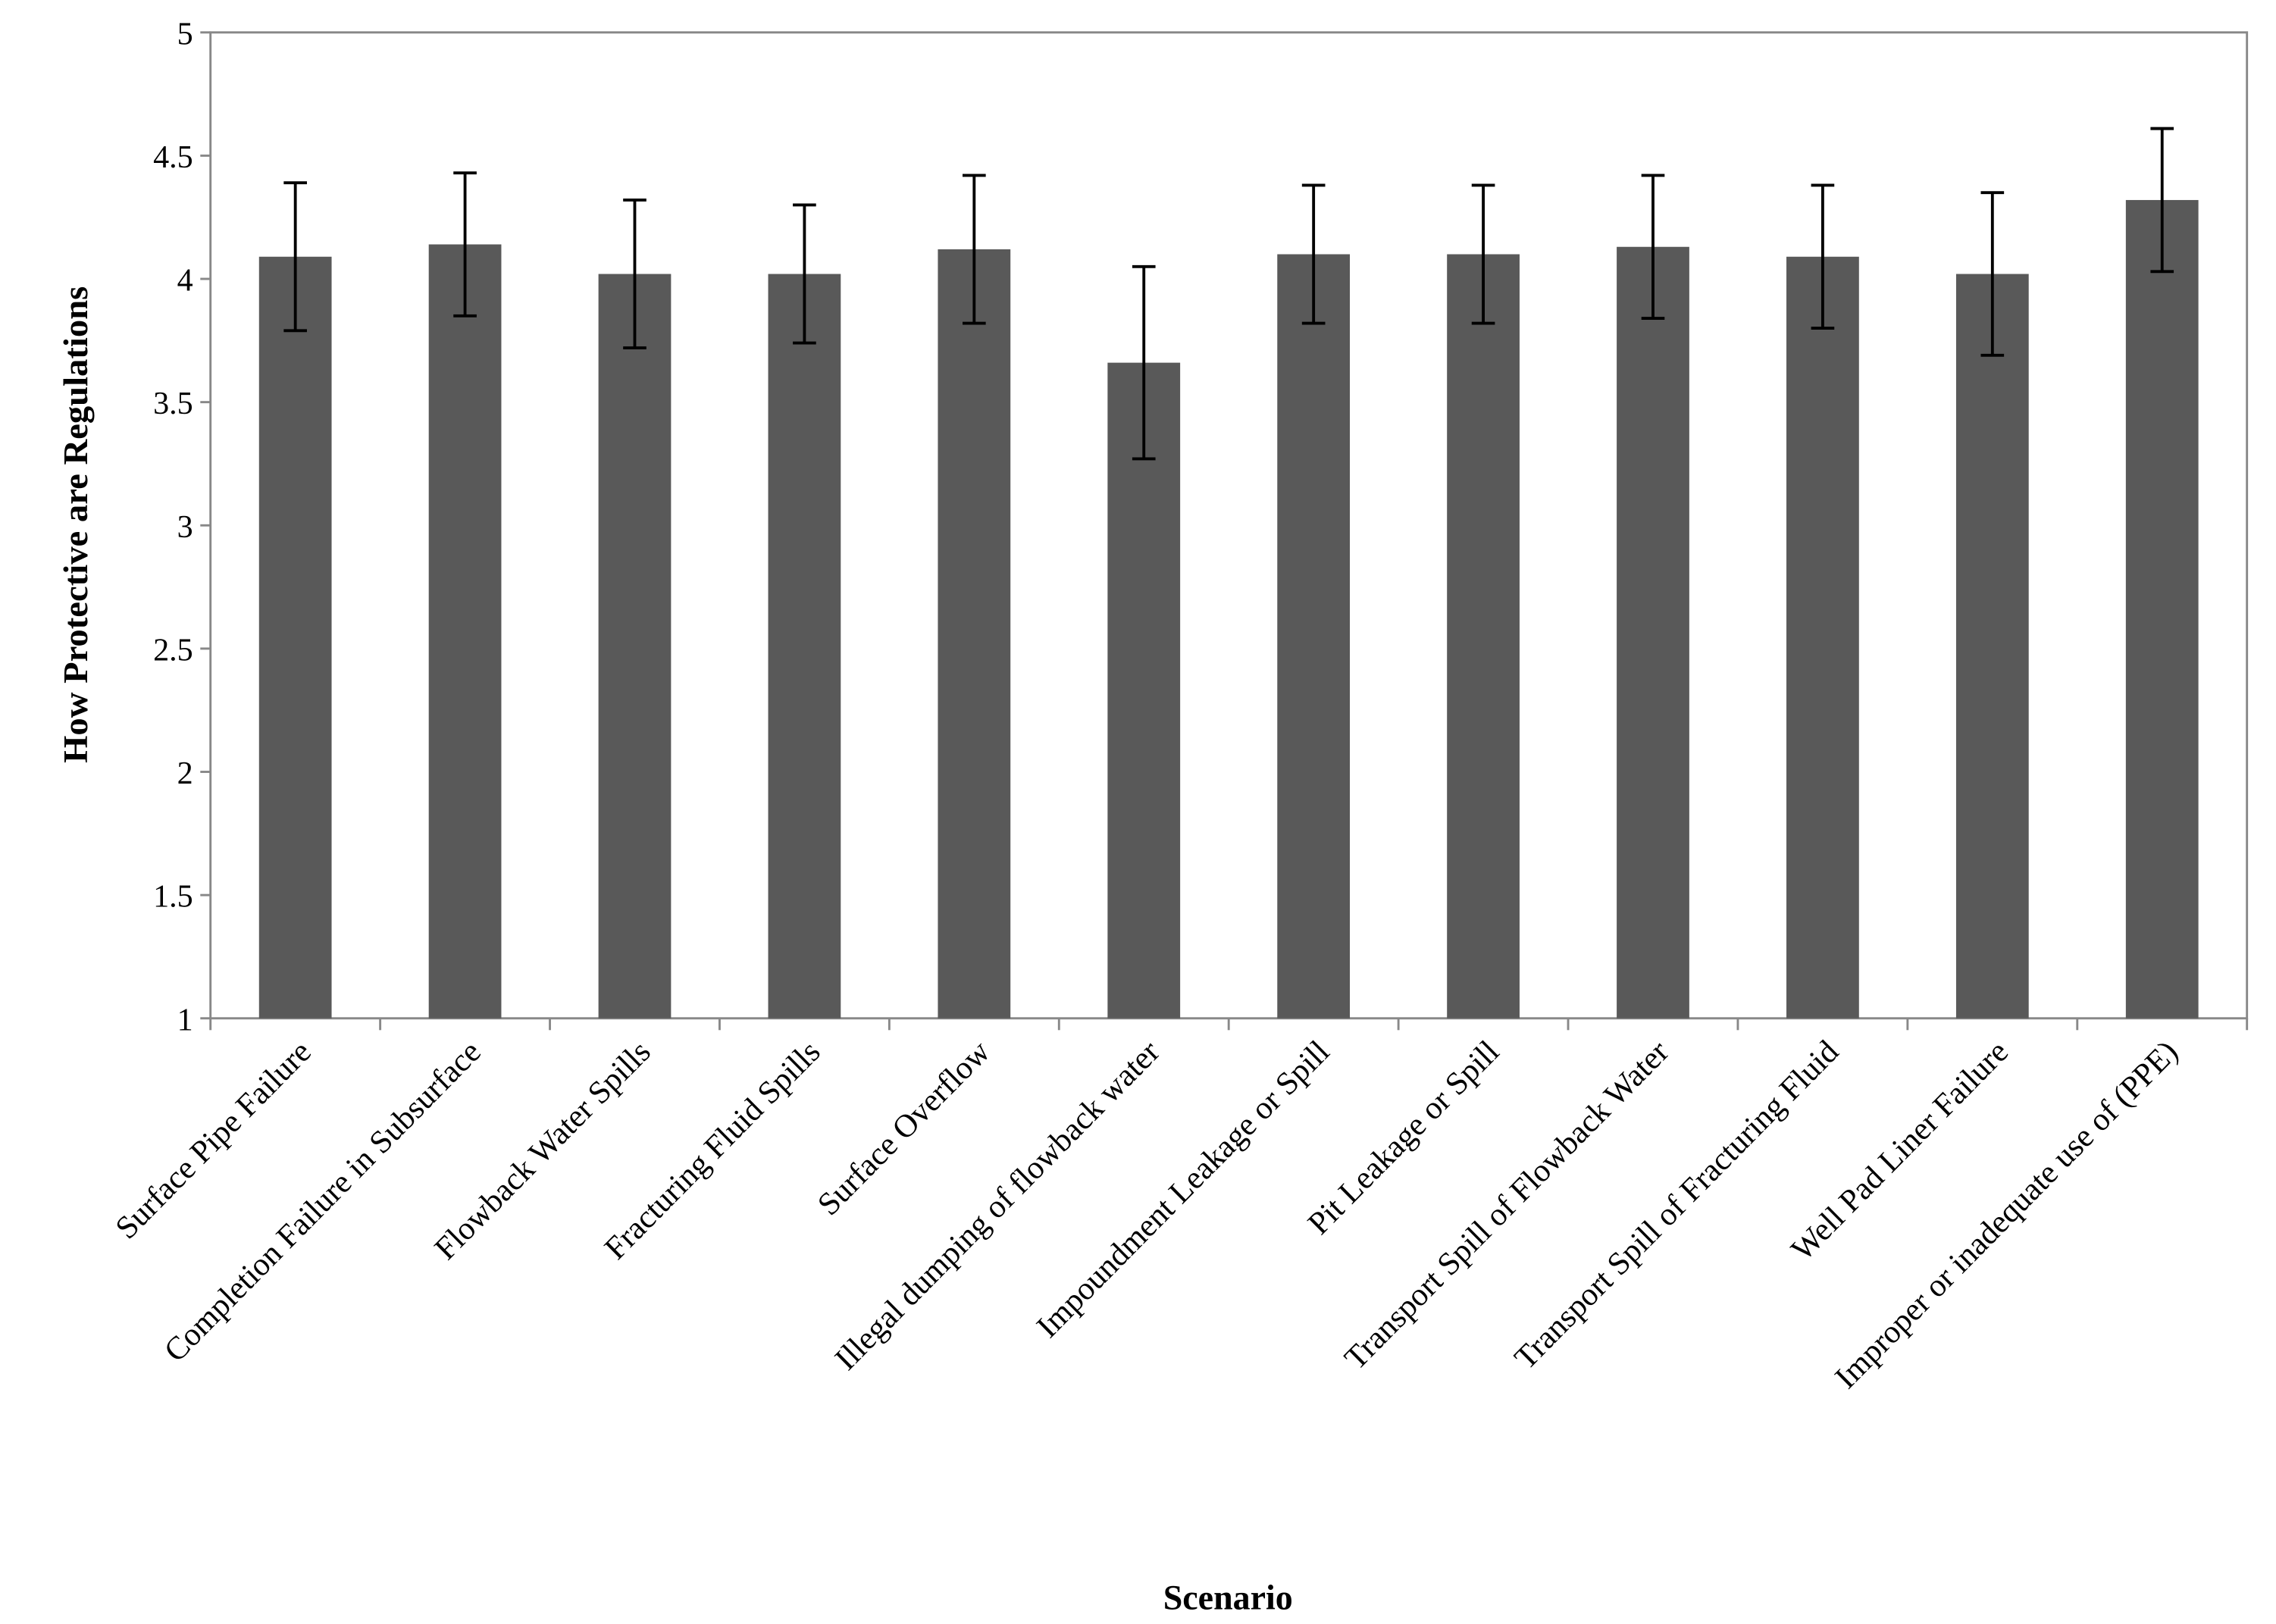  Describe the element at coordinates (904, 1128) in the screenshot. I see `x-tick-label: Surface Overflow` at that location.